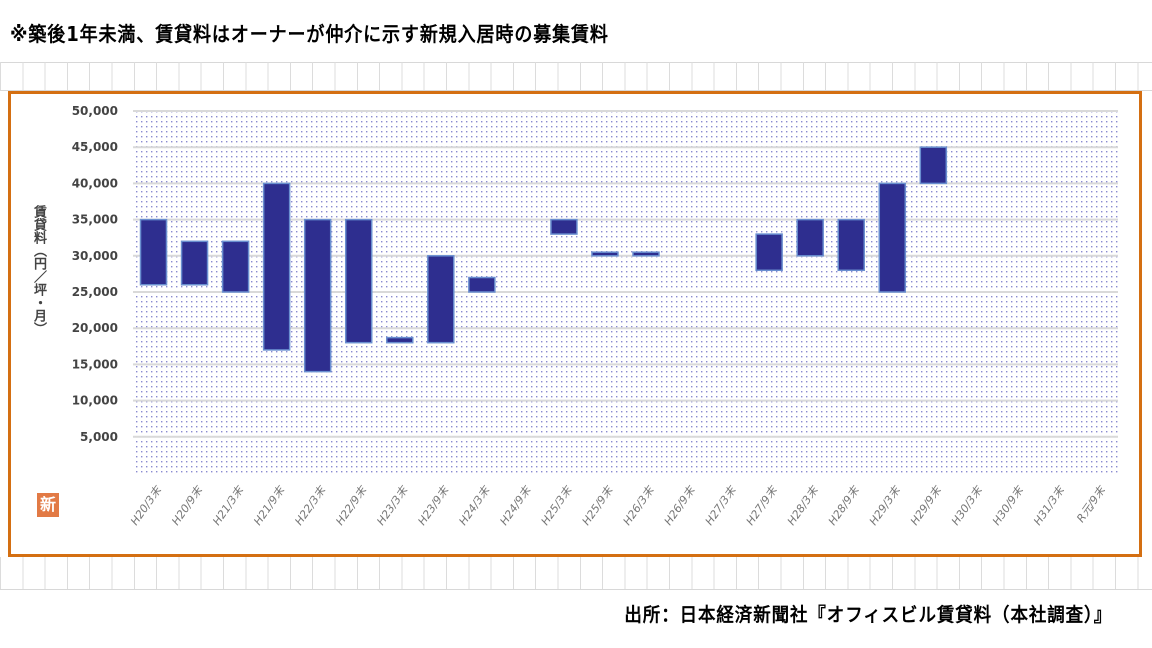 The width and height of the screenshot is (1152, 648). Describe the element at coordinates (309, 34) in the screenshot. I see `note-text: ※築後1年未満、賃貸料はオーナーが仲介に示す新規入居時の募集賃料` at that location.